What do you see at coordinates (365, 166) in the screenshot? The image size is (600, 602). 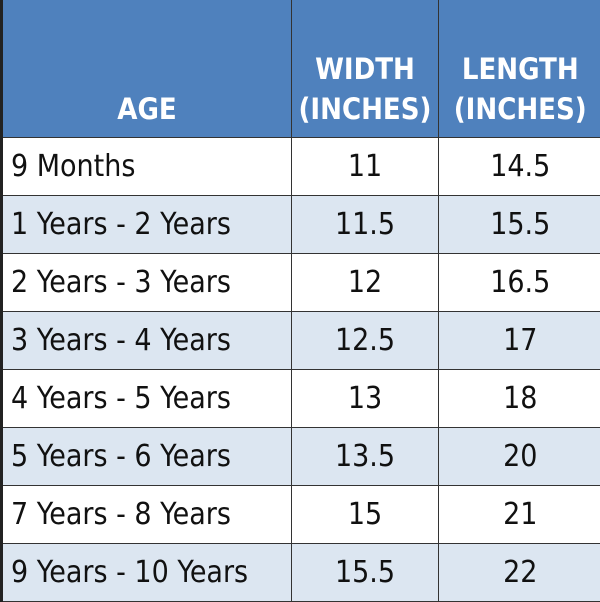 I see `size-cell: 11` at bounding box center [365, 166].